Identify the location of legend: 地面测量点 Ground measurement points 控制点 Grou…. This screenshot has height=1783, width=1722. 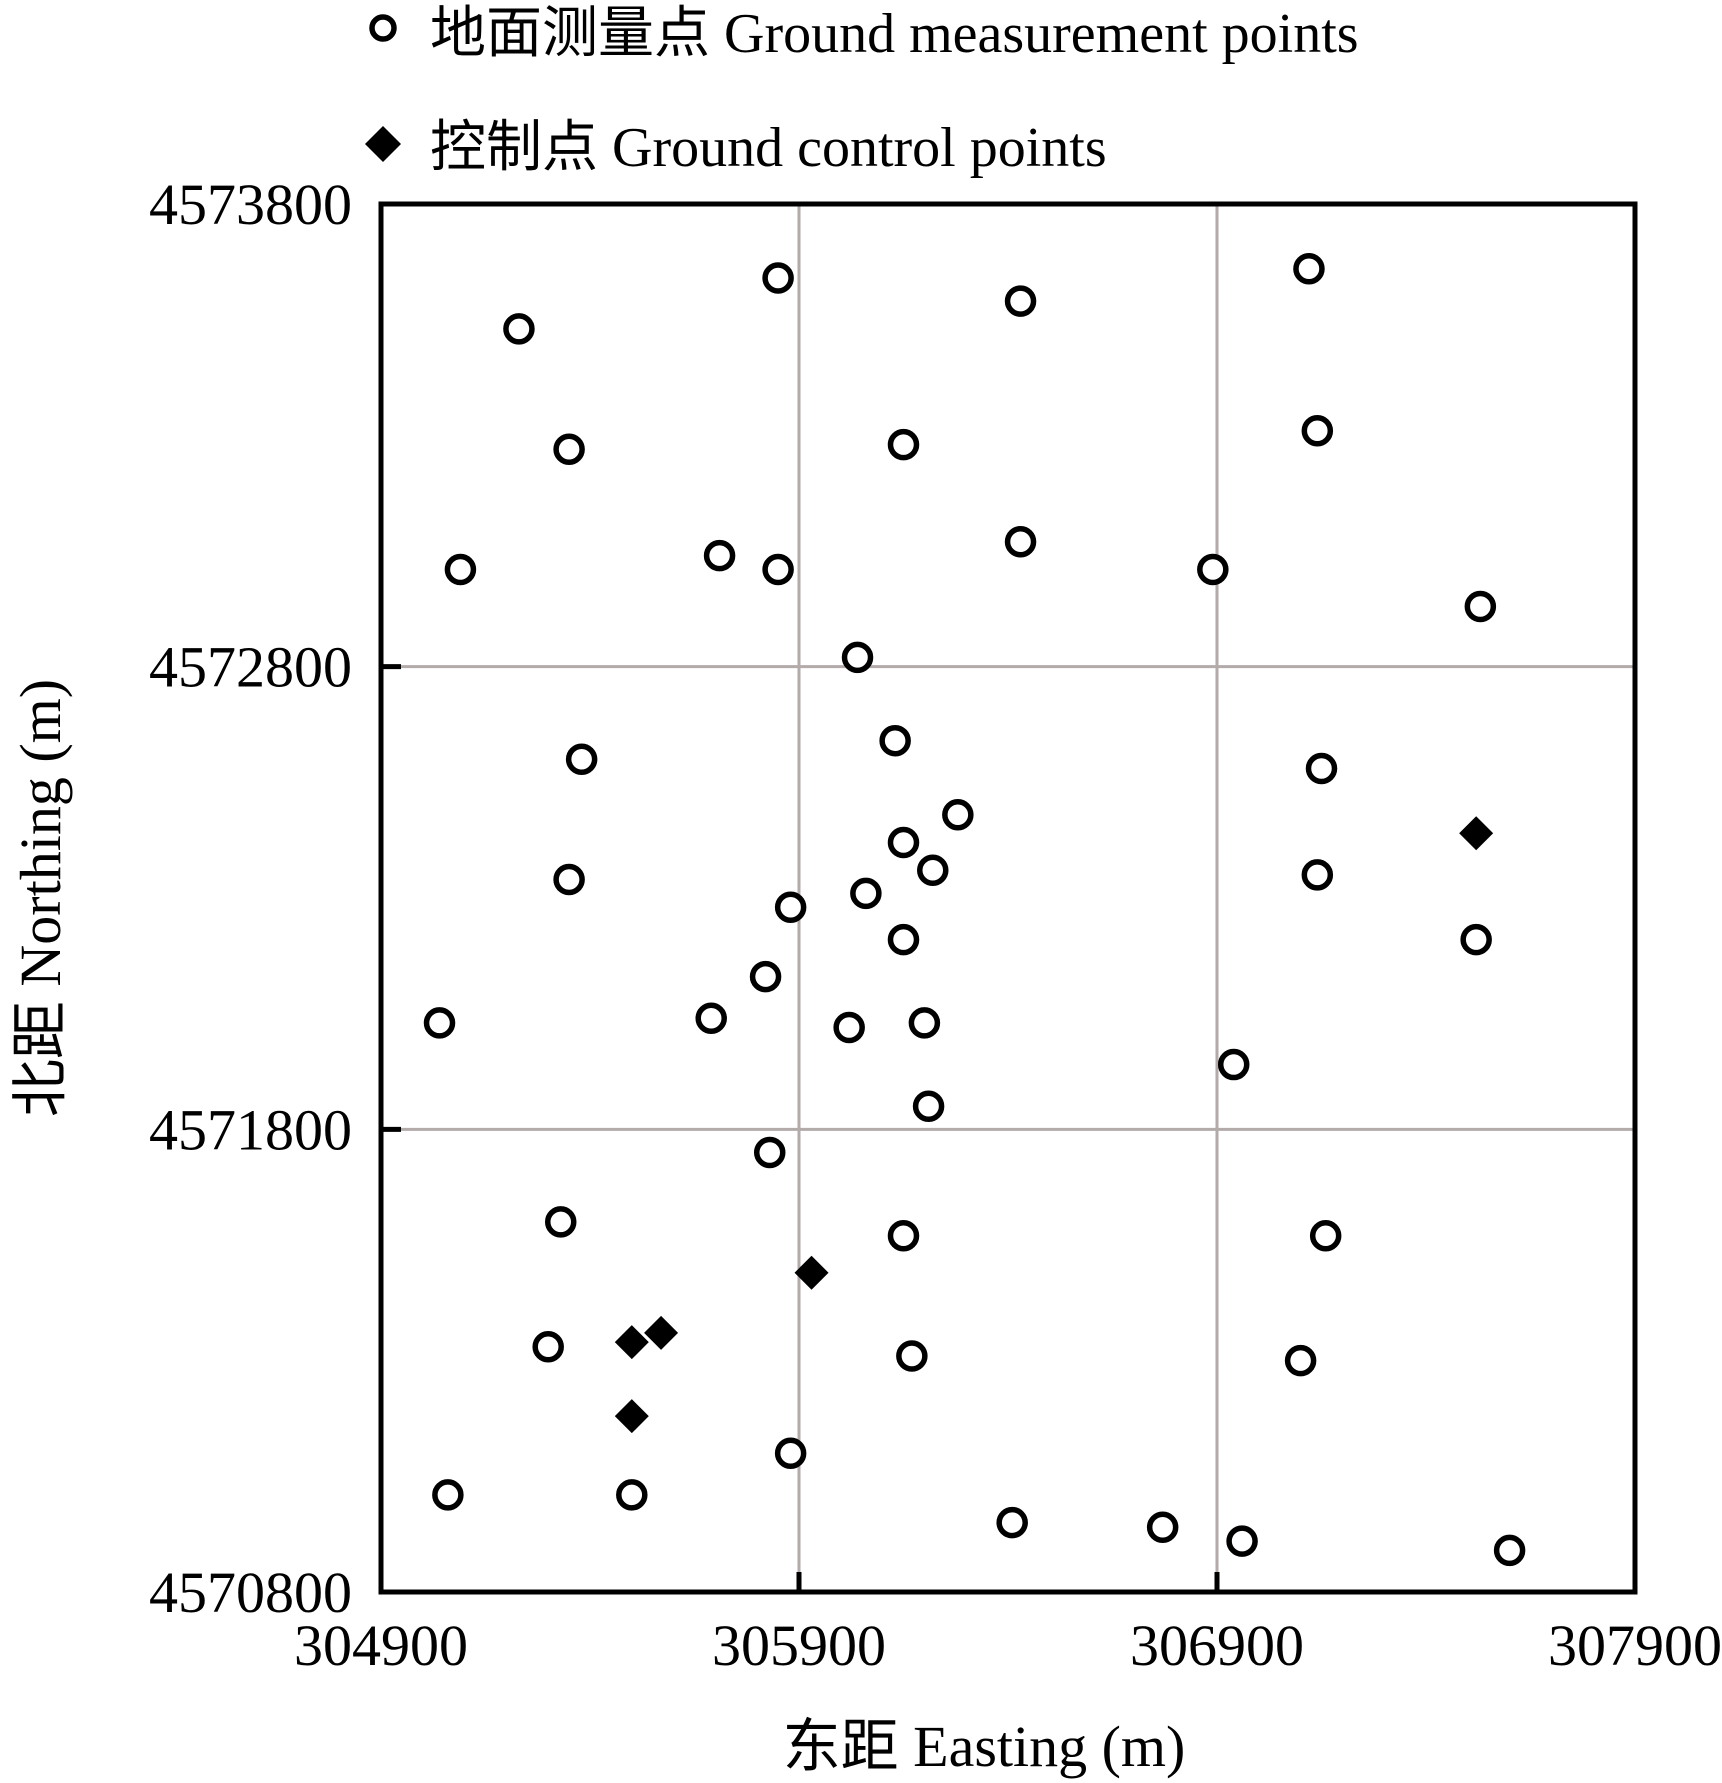
(862, 91).